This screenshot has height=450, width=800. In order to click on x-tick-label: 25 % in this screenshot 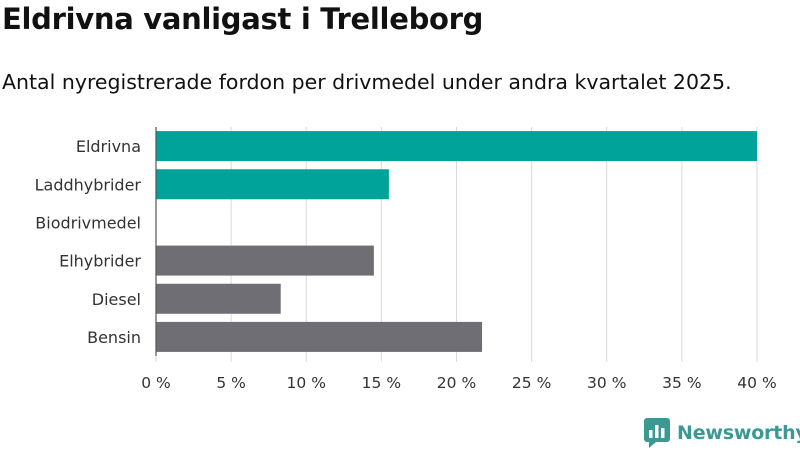, I will do `click(531, 383)`.